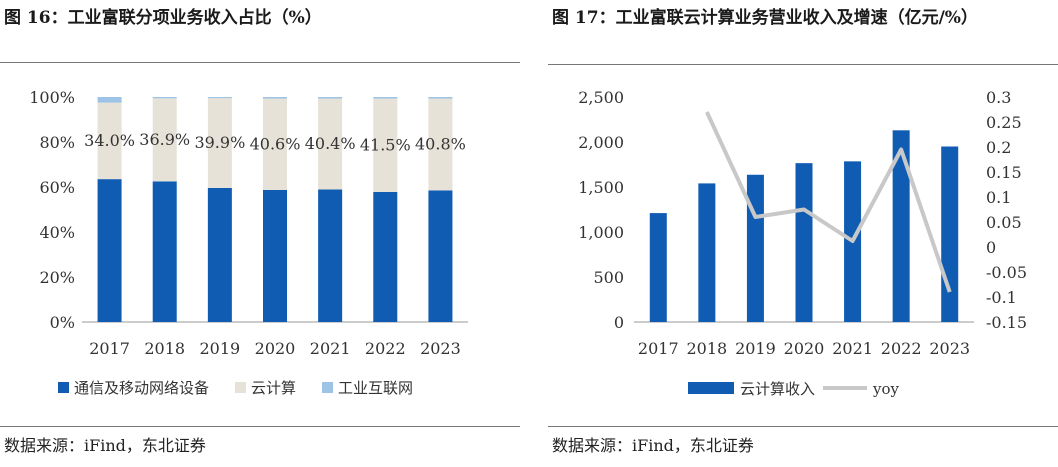  What do you see at coordinates (828, 202) in the screenshot?
I see `yoy-line` at bounding box center [828, 202].